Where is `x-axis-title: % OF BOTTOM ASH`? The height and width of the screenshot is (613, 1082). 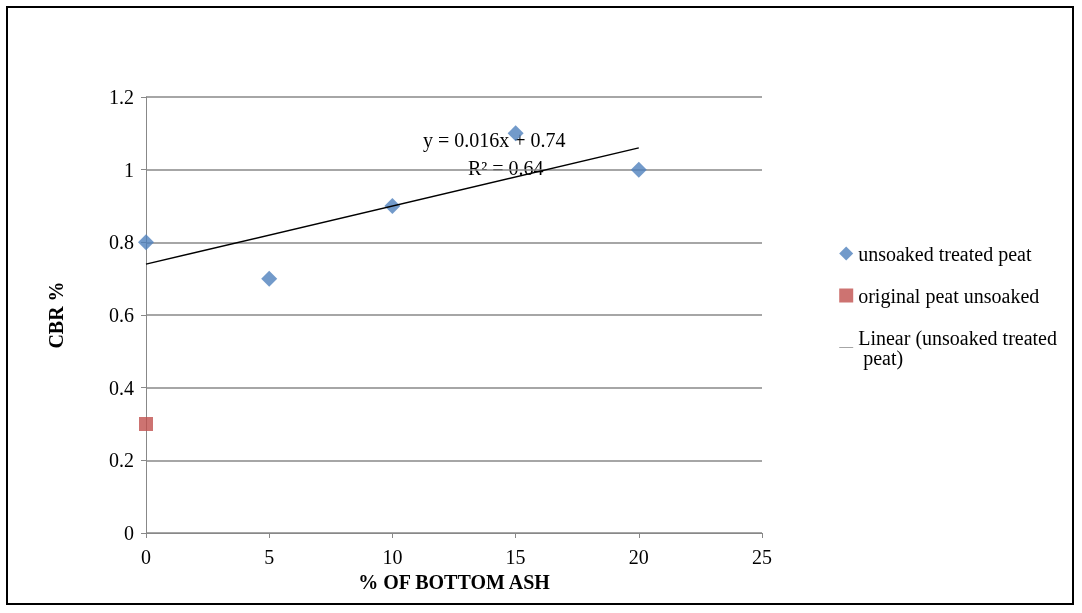
x-axis-title: % OF BOTTOM ASH is located at coordinates (454, 581).